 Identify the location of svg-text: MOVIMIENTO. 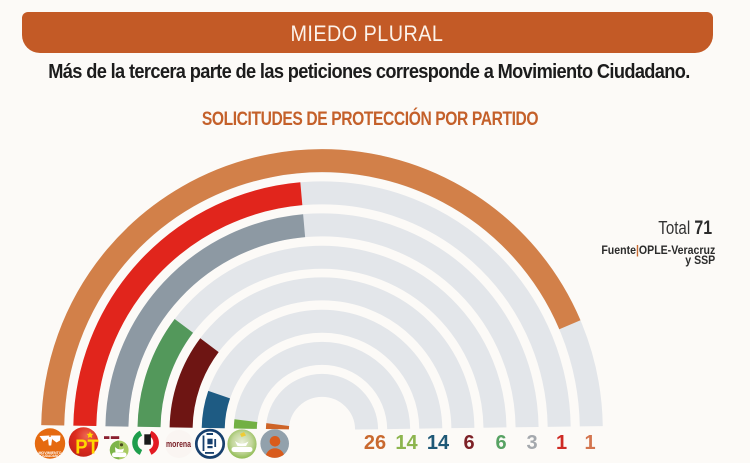
(49, 453).